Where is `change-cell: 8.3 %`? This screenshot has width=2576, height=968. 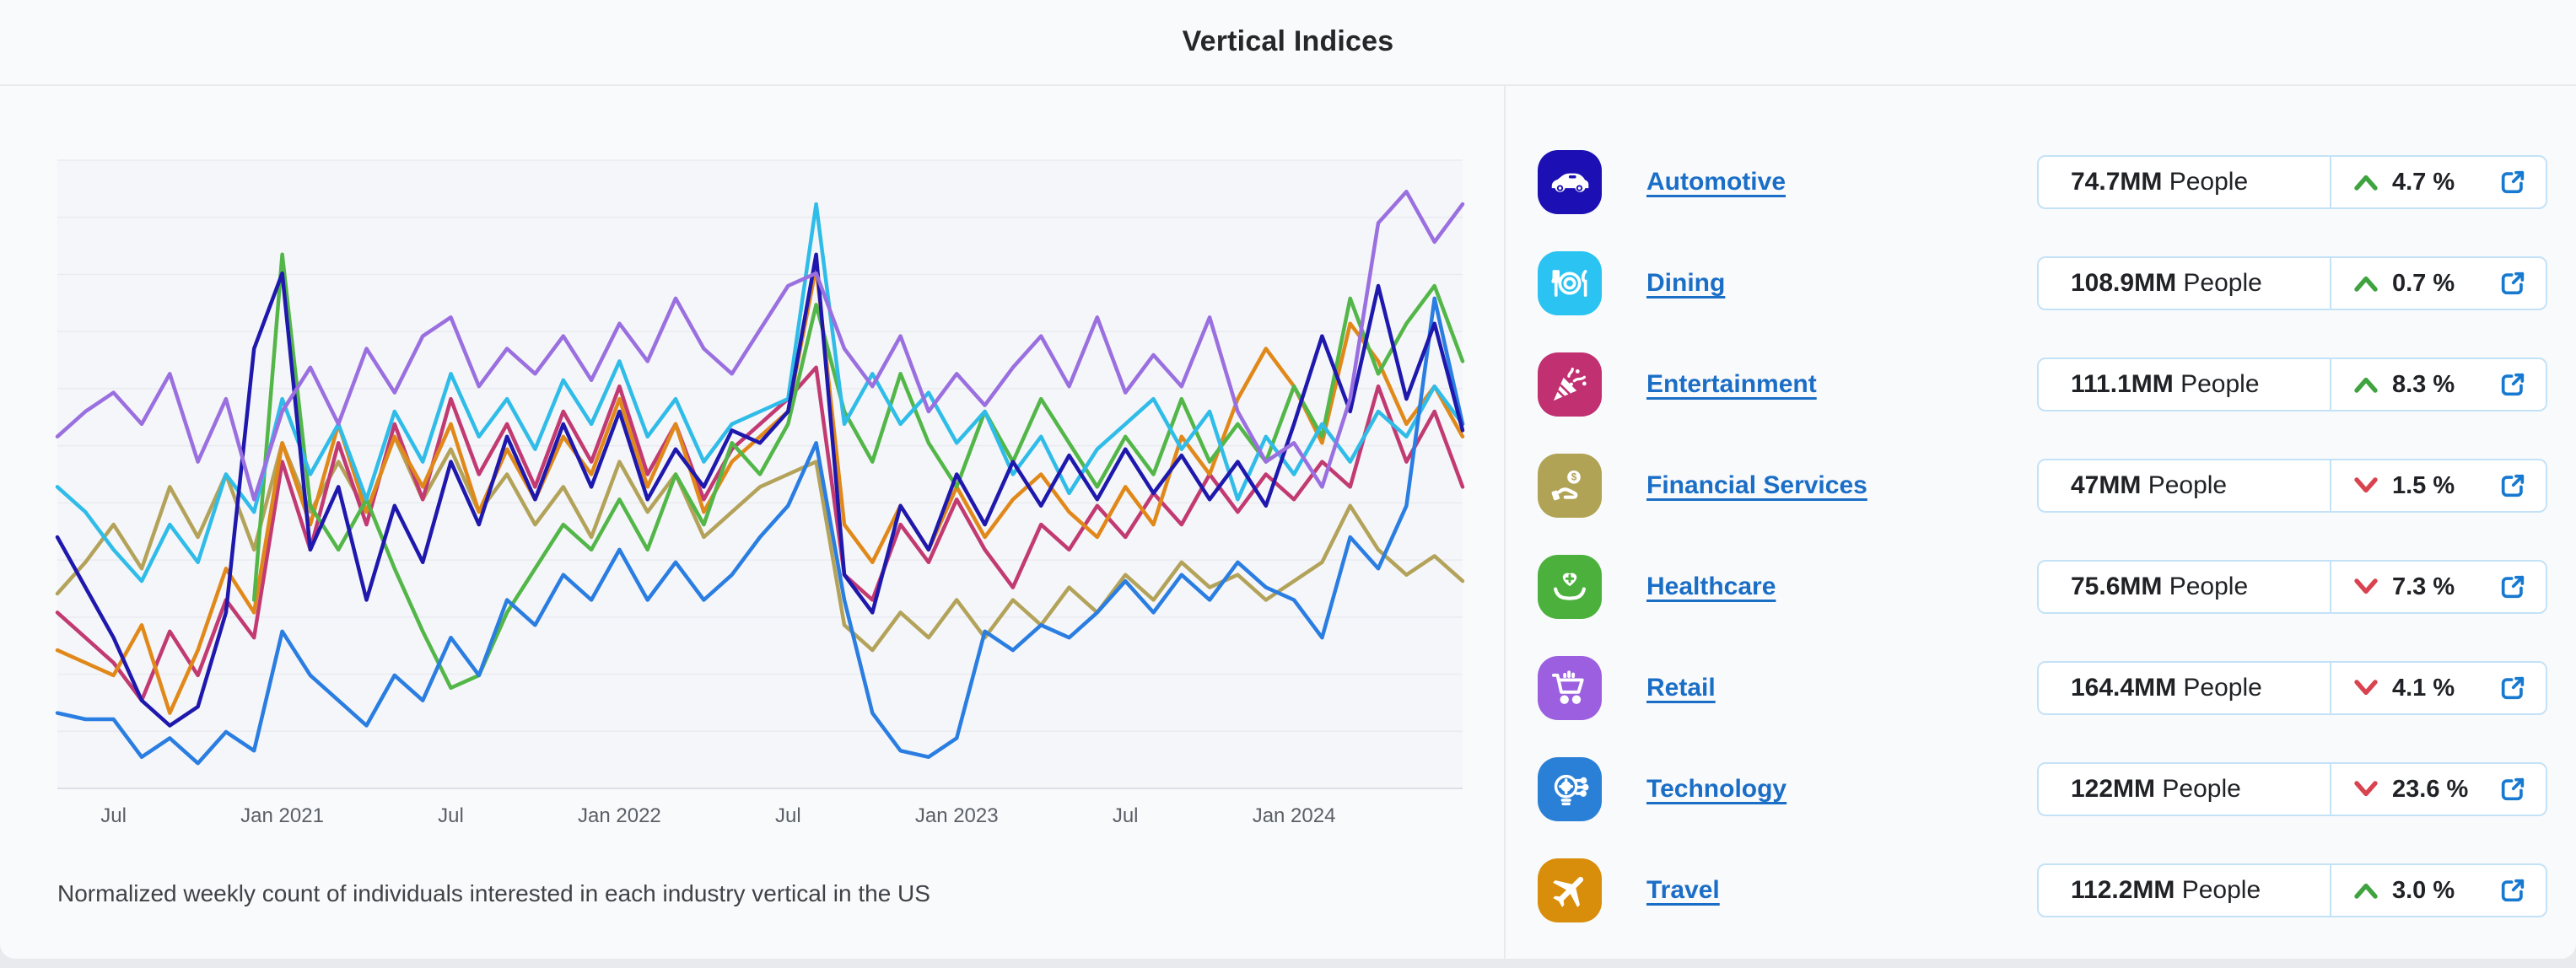 change-cell: 8.3 % is located at coordinates (2438, 384).